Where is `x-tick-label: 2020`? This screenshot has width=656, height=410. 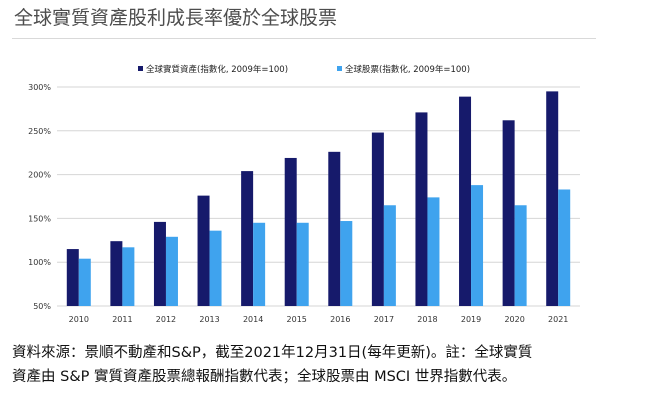
x-tick-label: 2020 is located at coordinates (514, 319).